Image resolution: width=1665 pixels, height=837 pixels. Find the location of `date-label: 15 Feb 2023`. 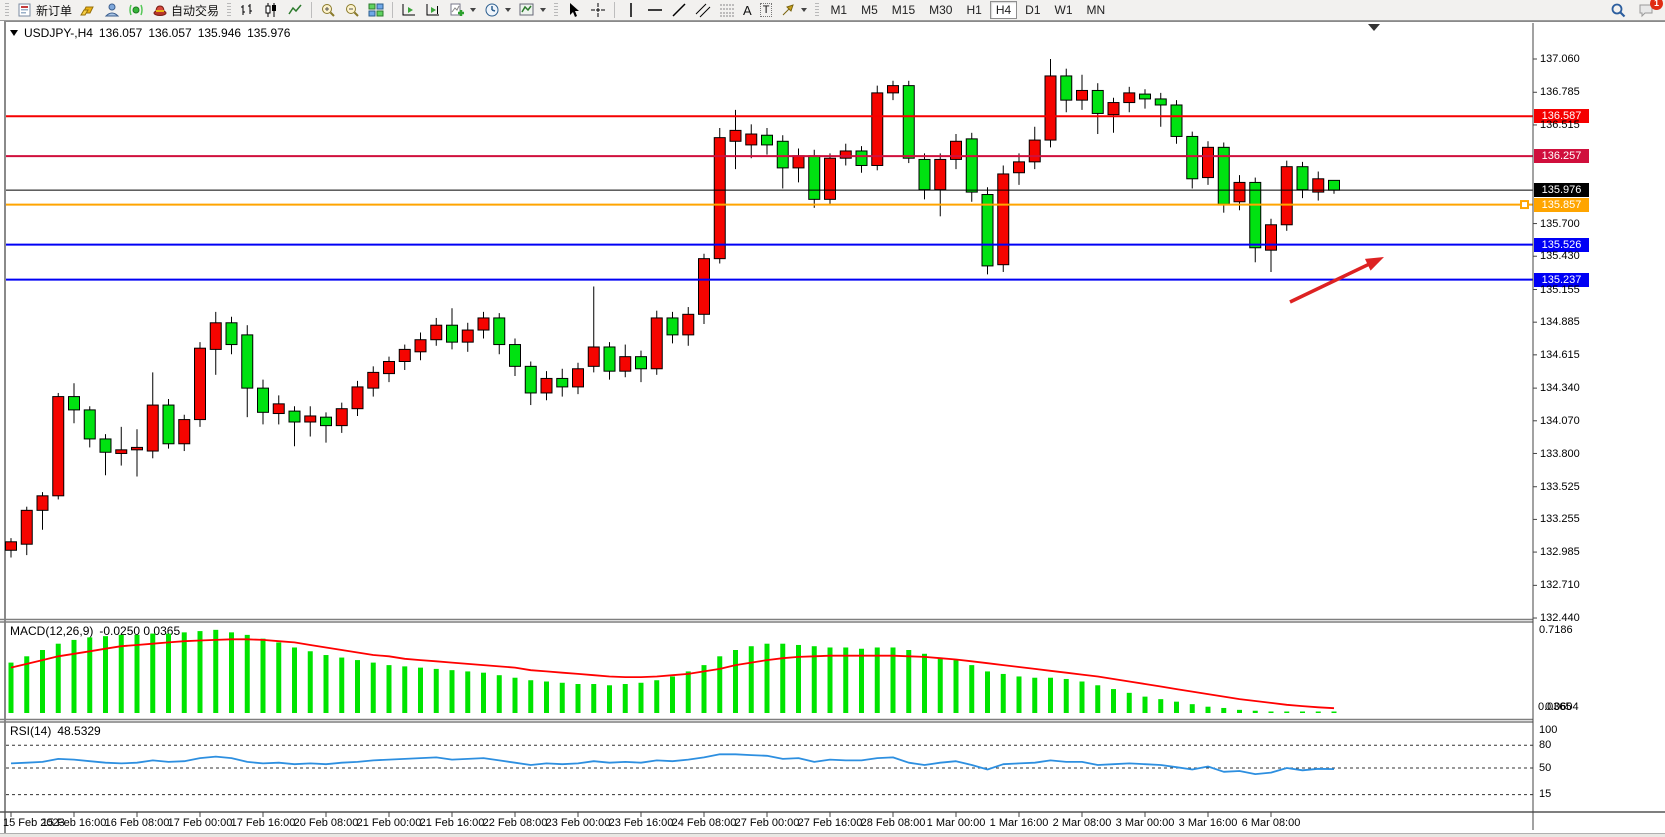

date-label: 15 Feb 2023 is located at coordinates (34, 823).